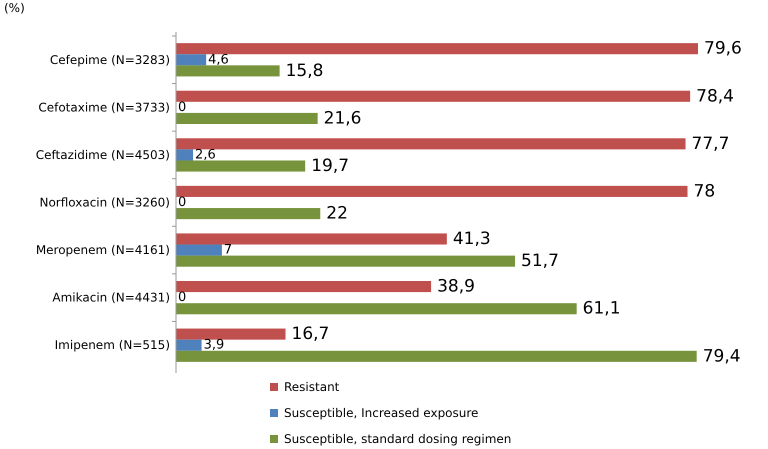 This screenshot has width=768, height=449. What do you see at coordinates (110, 59) in the screenshot?
I see `y-tick-label: Cefepime (N=3283)` at bounding box center [110, 59].